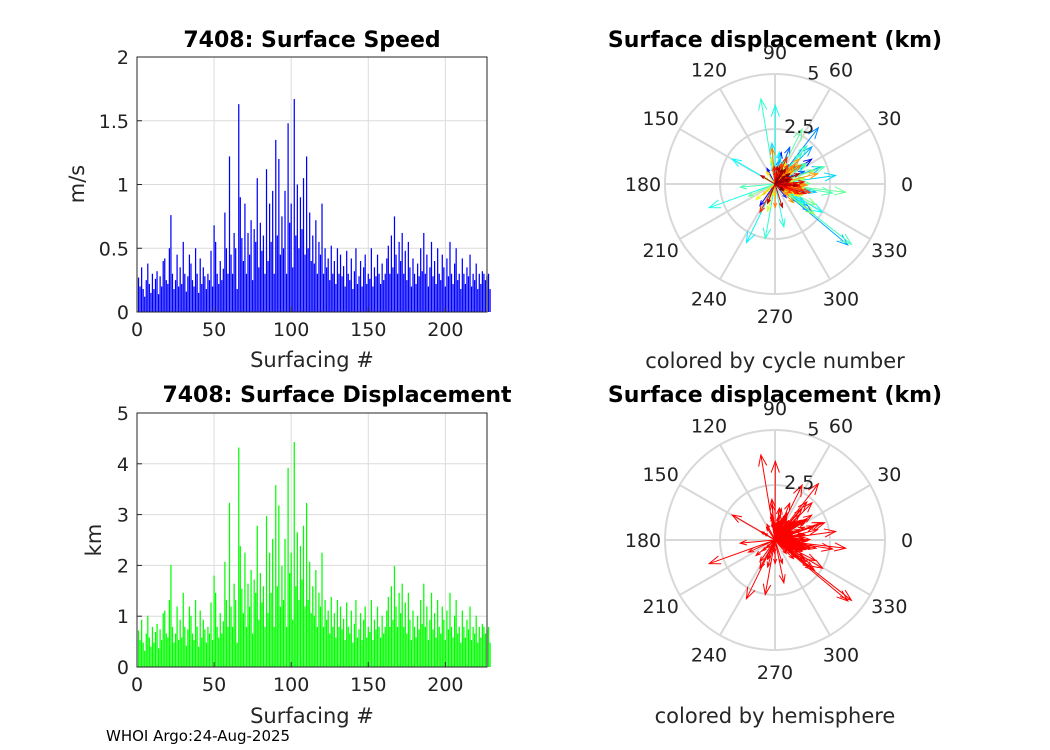  Describe the element at coordinates (907, 185) in the screenshot. I see `angle-label: 0` at that location.